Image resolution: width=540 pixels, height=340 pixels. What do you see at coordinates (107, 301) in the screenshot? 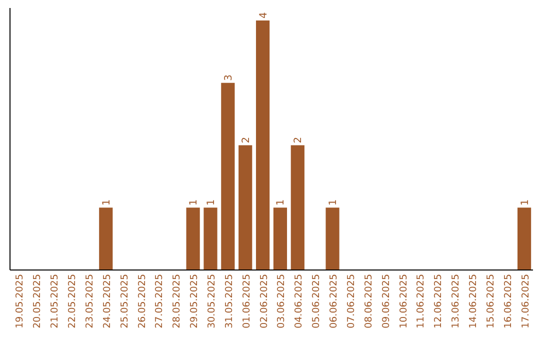
I see `x-tick-label: 24.05.2025` at bounding box center [107, 301].